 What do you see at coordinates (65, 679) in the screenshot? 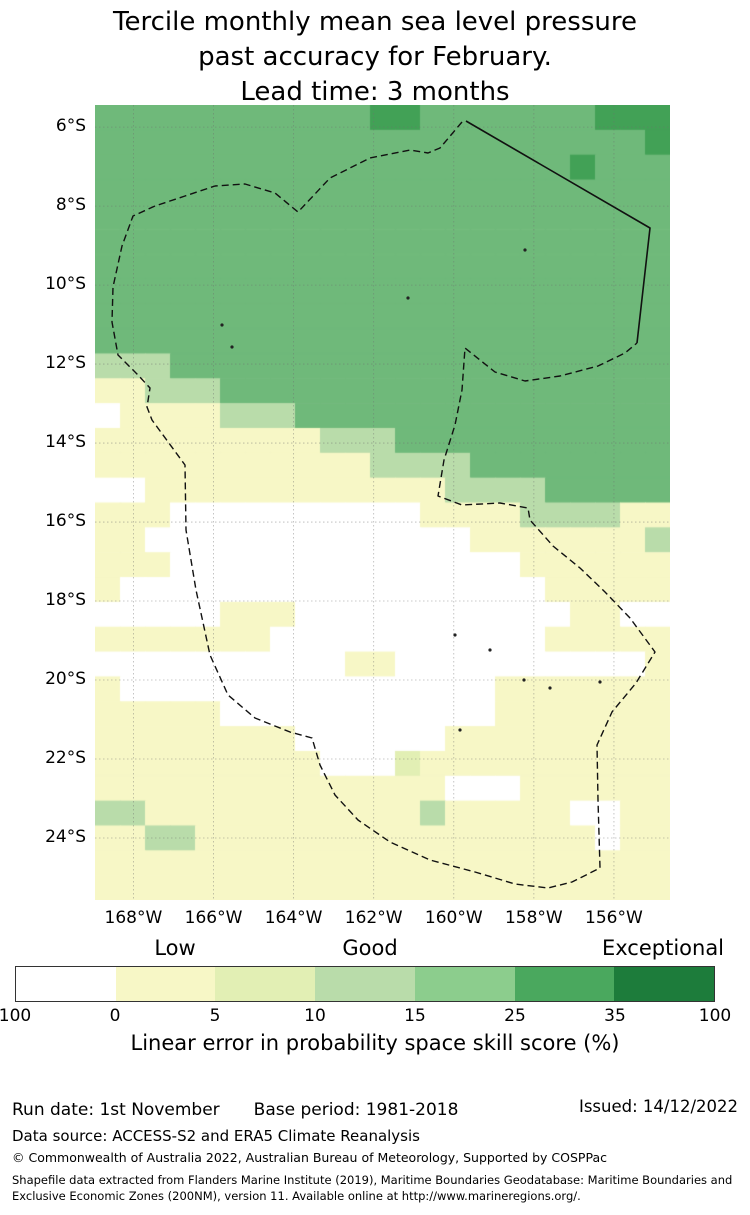
I see `lat-tick-label: 20°S` at bounding box center [65, 679].